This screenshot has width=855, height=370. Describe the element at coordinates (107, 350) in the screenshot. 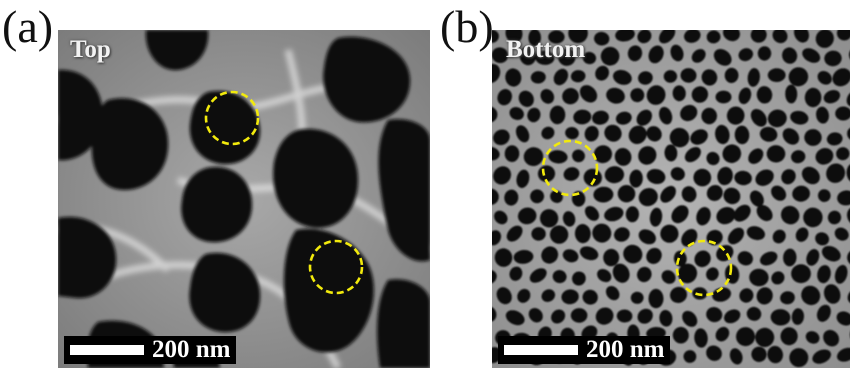

I see `scale-bar-line-a` at that location.